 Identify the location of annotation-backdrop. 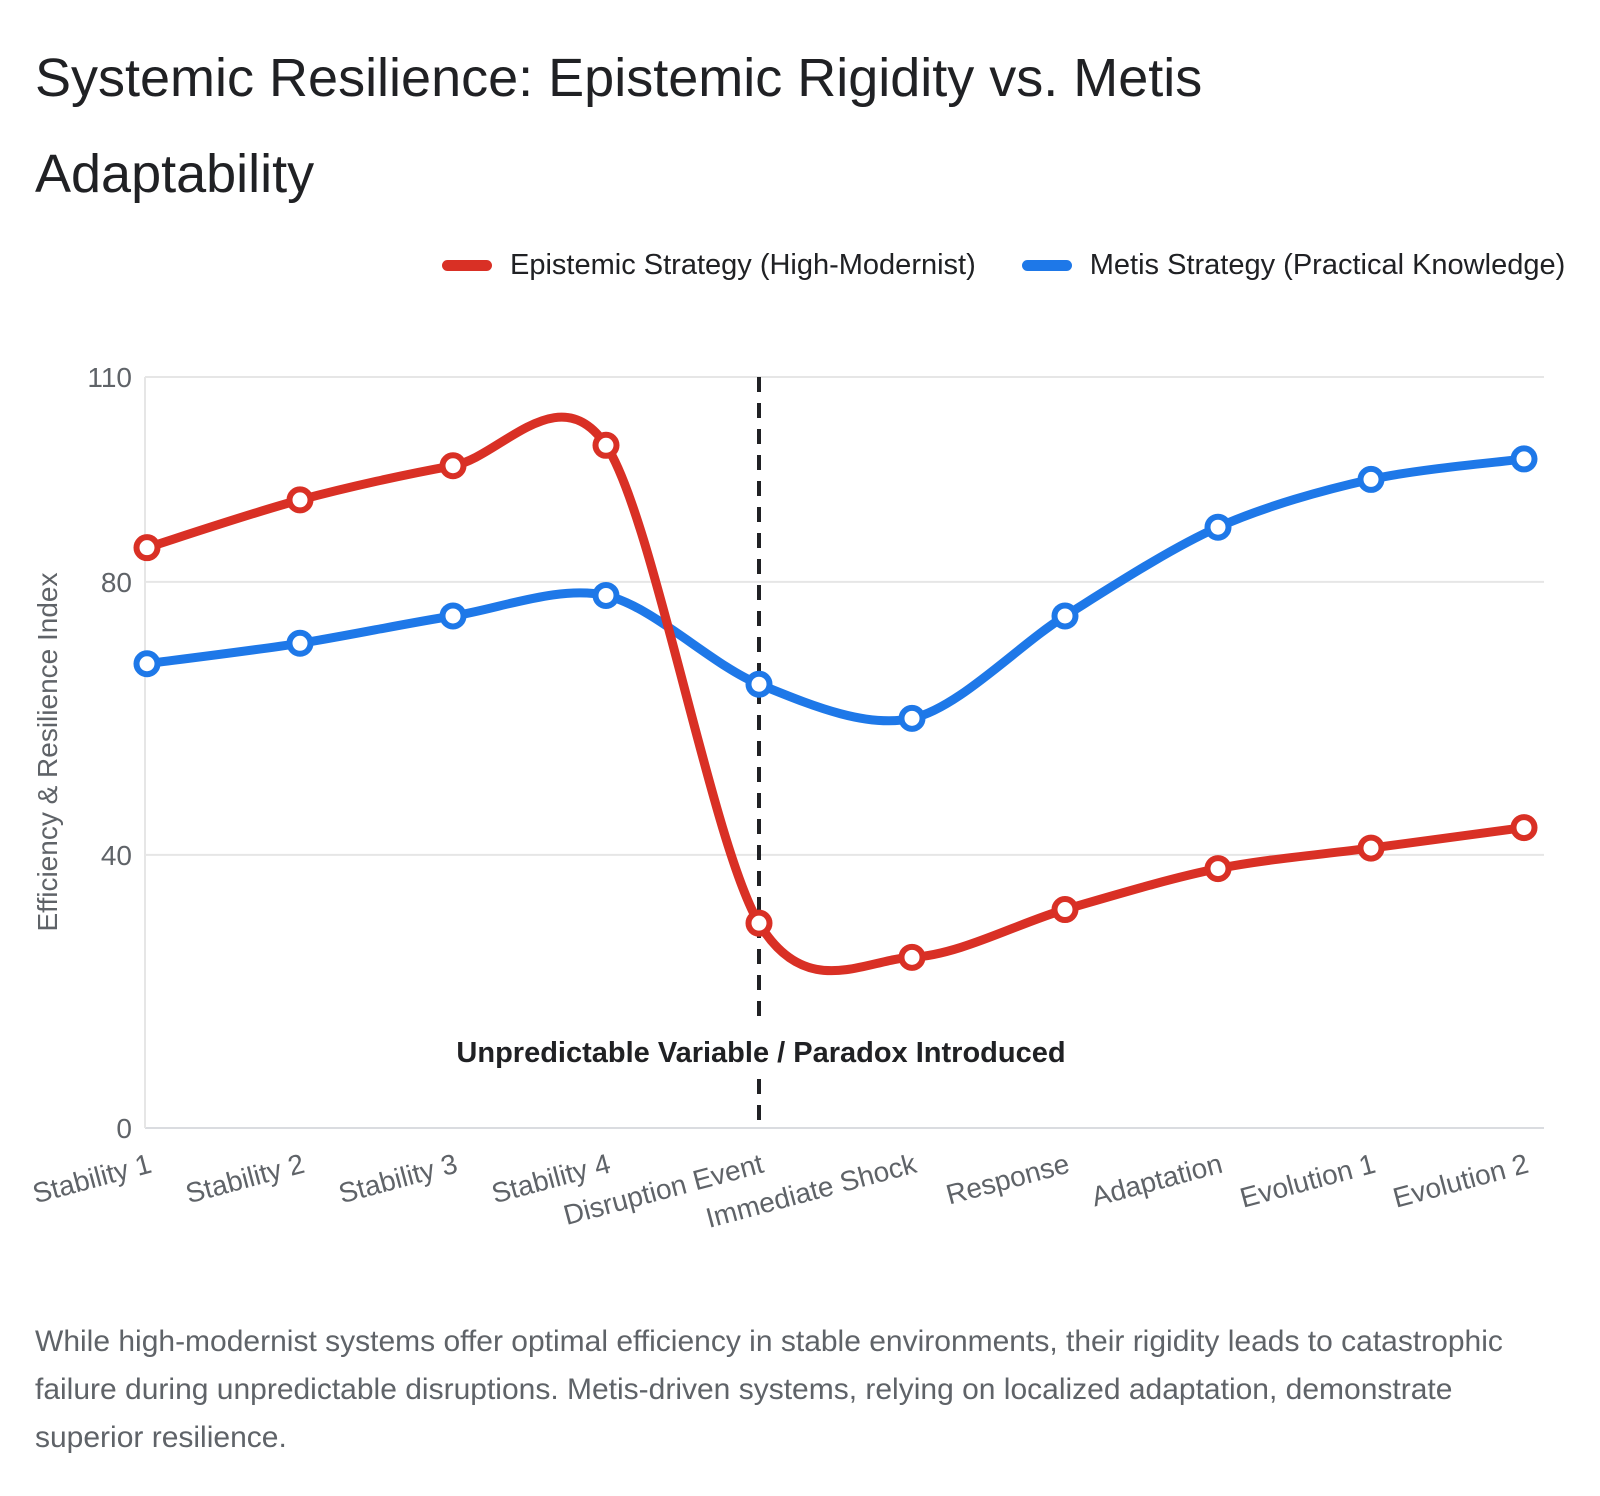
(759, 1048).